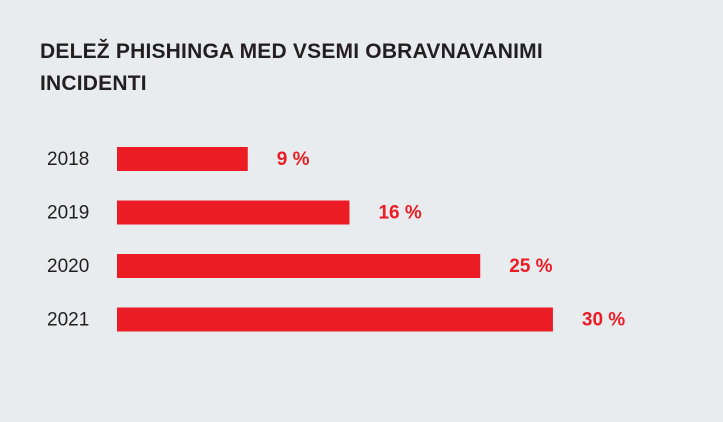 The width and height of the screenshot is (723, 422). I want to click on y-tick-label: 2019, so click(68, 213).